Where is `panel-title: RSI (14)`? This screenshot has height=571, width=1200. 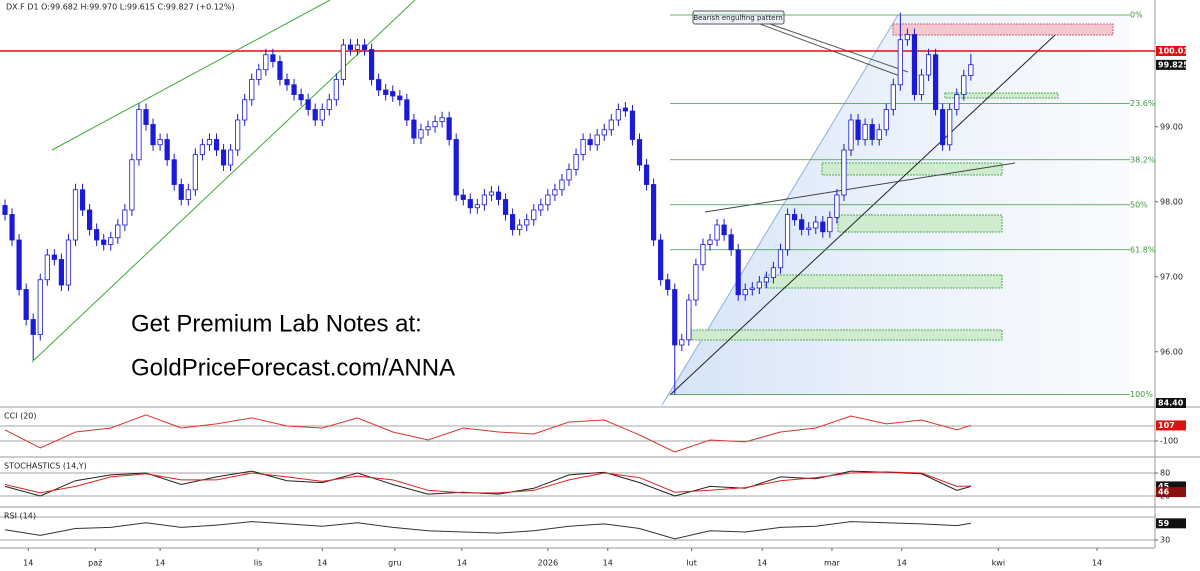 panel-title: RSI (14) is located at coordinates (20, 516).